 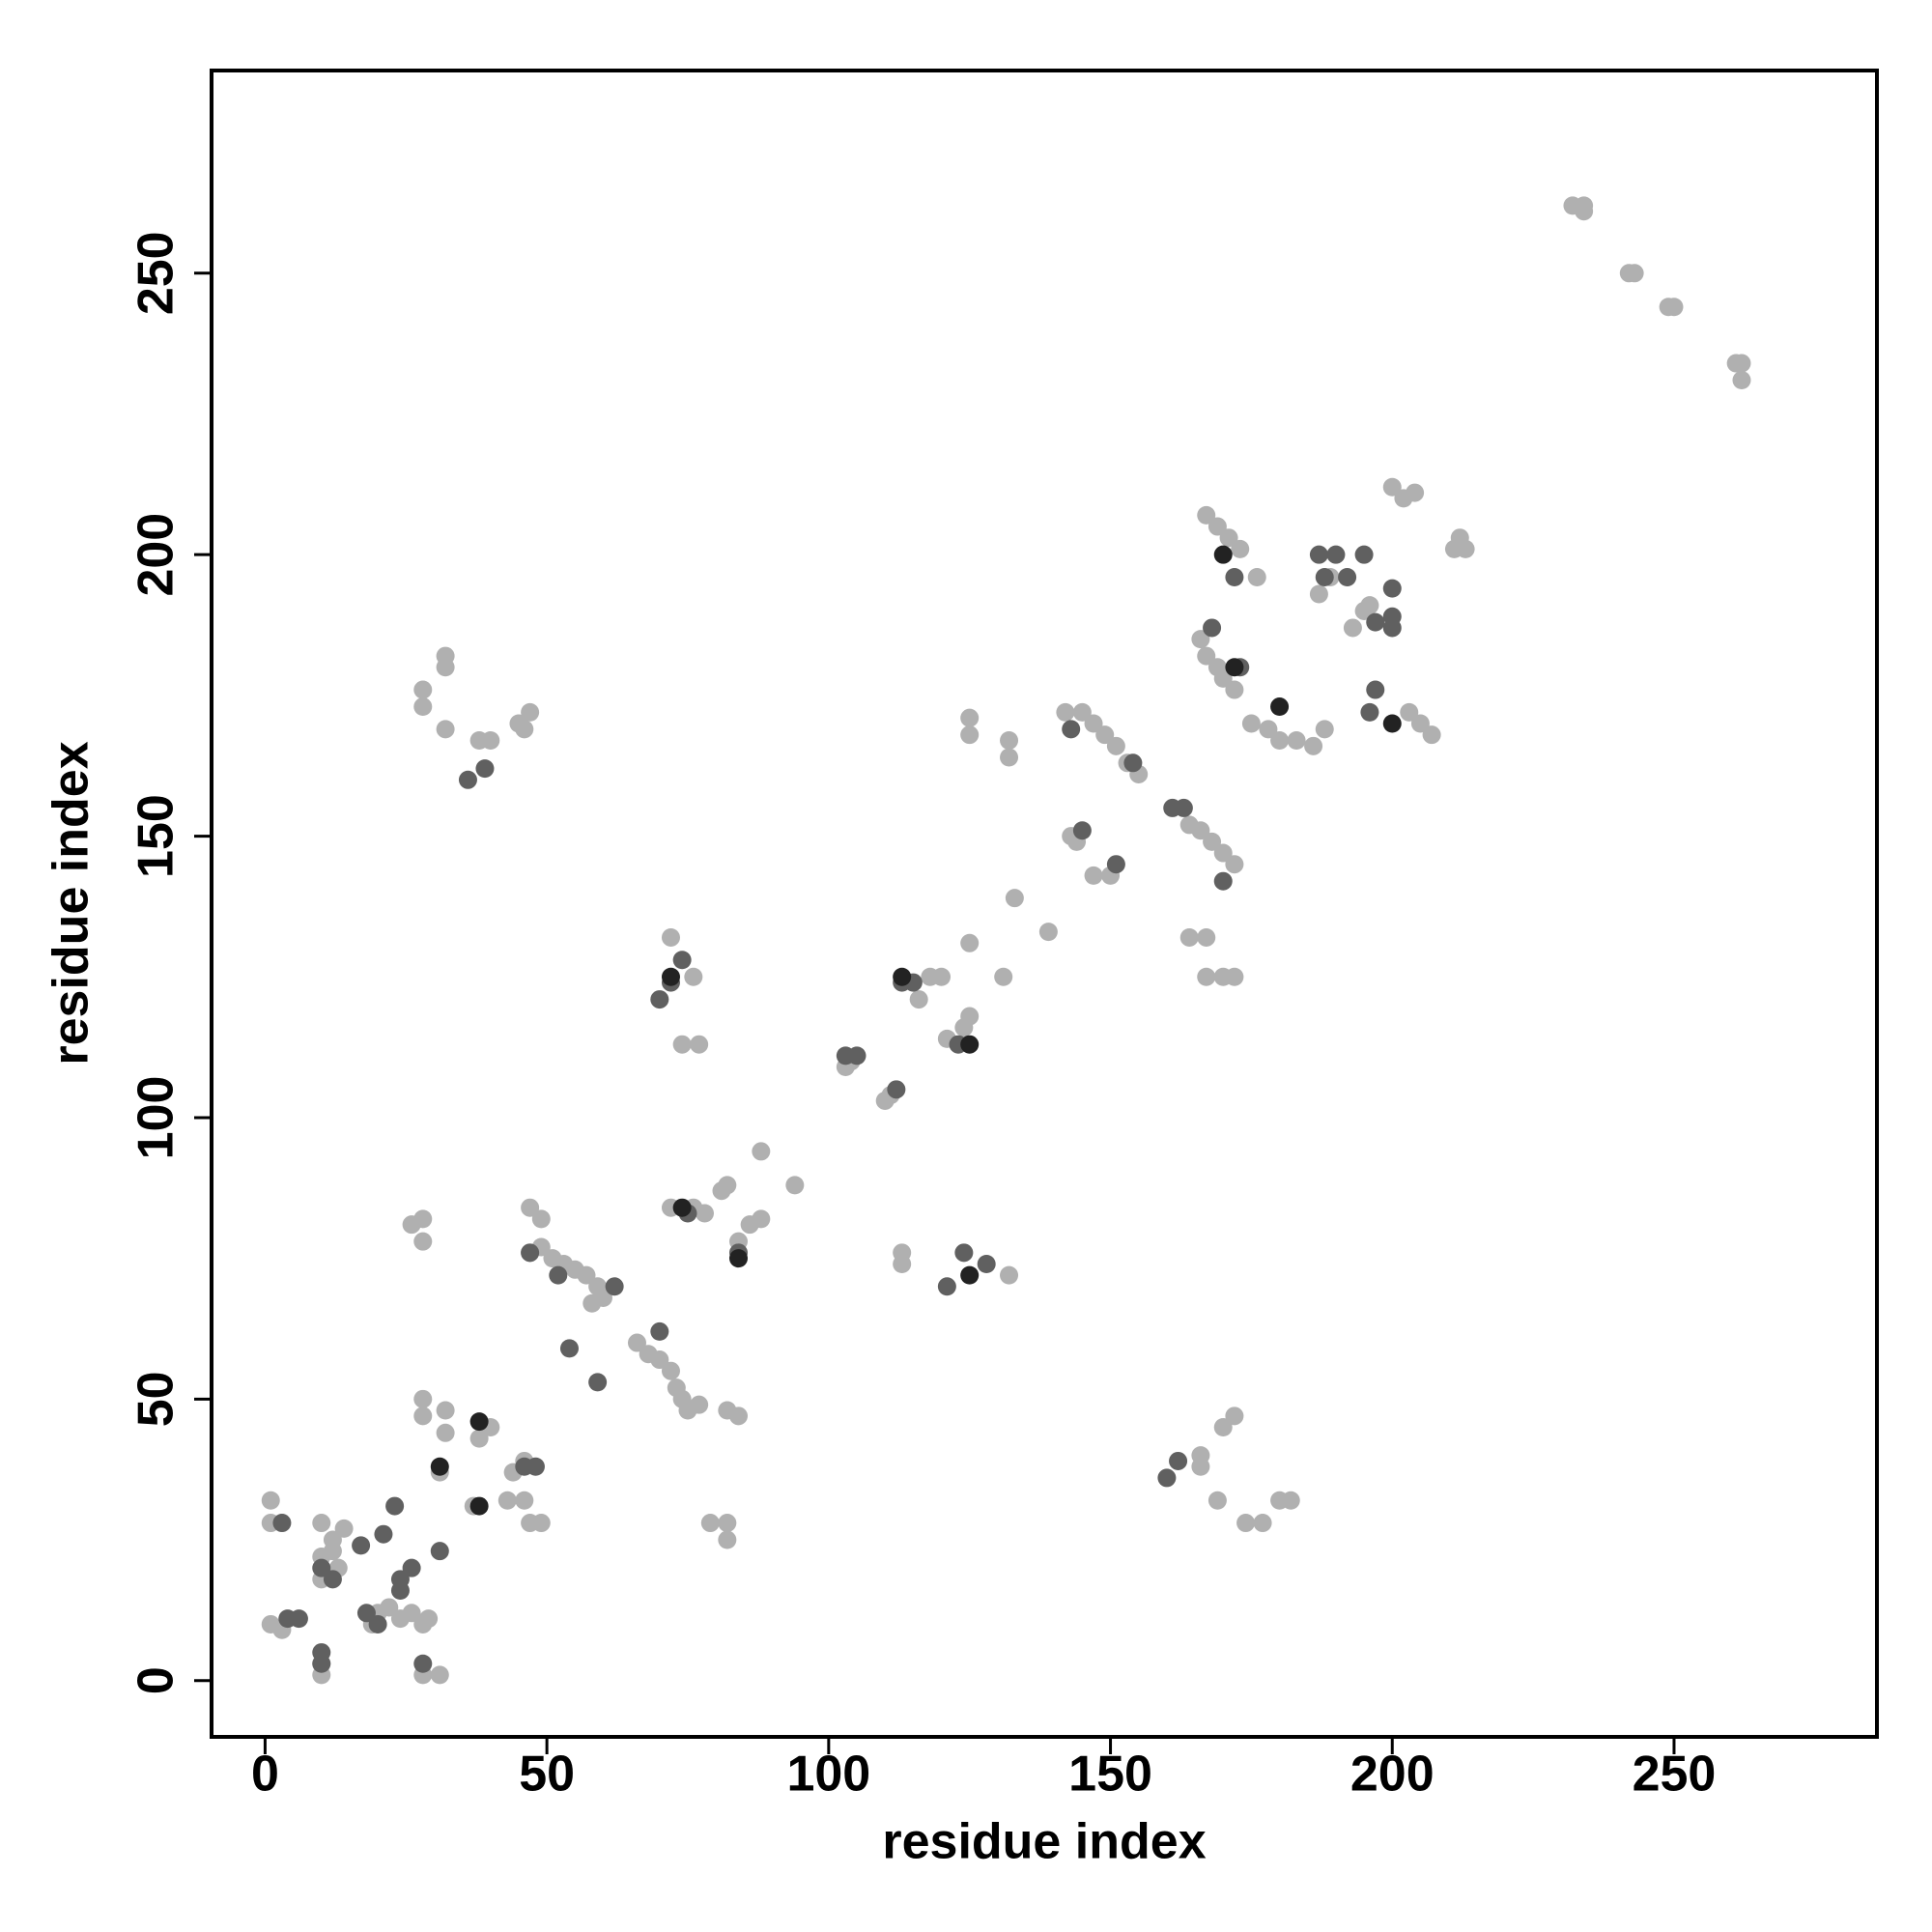 I want to click on x-tick-label: 50, so click(x=547, y=1775).